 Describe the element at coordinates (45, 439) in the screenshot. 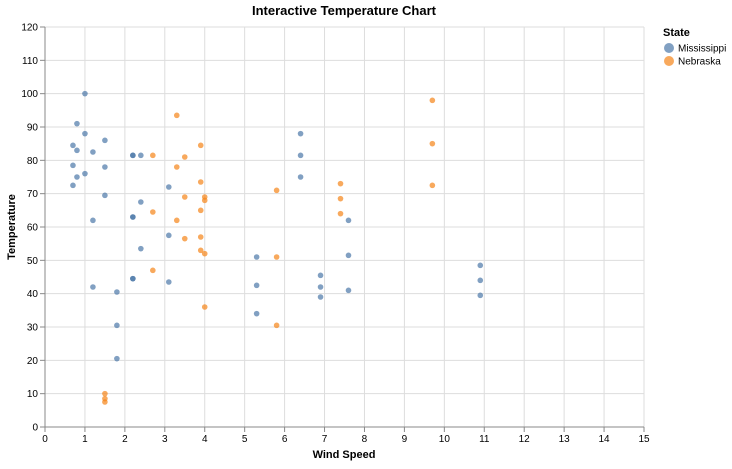

I see `x-tick-label: 0` at that location.